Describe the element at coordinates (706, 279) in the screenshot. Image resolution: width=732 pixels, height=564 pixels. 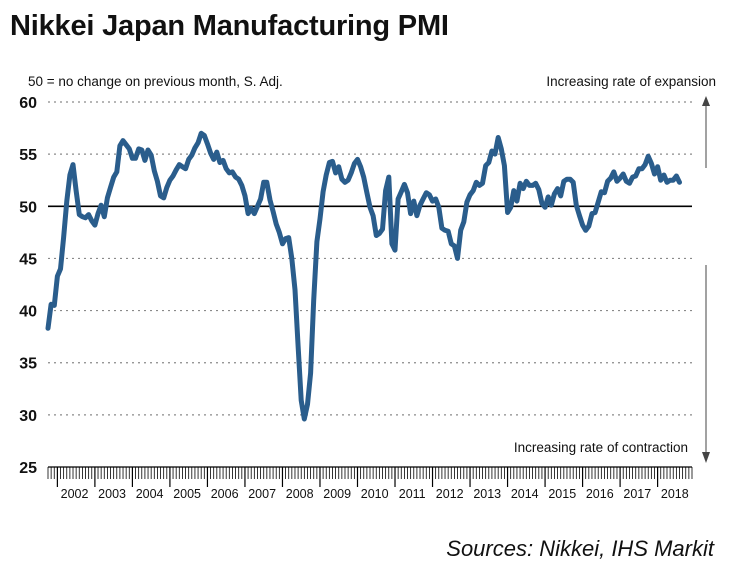
I see `direction-arrows` at that location.